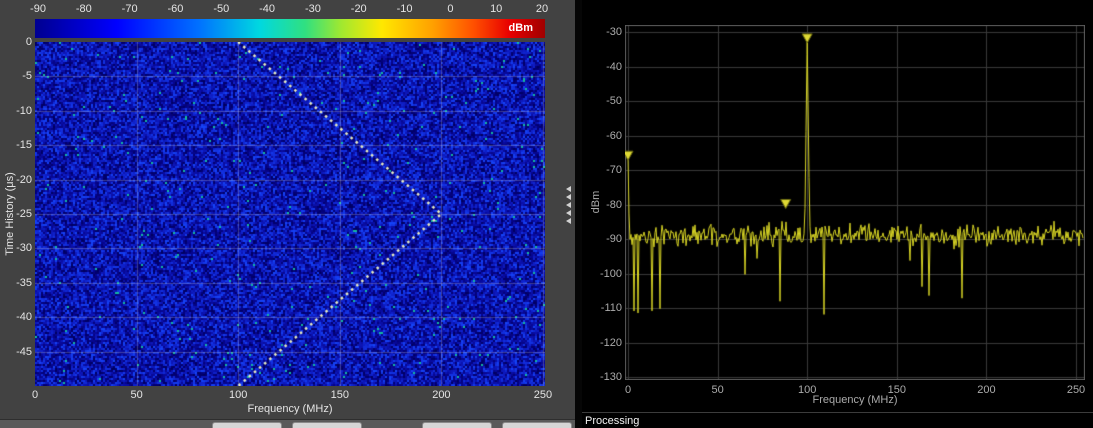 This screenshot has height=428, width=1093. What do you see at coordinates (611, 308) in the screenshot?
I see `tick-label: -110` at bounding box center [611, 308].